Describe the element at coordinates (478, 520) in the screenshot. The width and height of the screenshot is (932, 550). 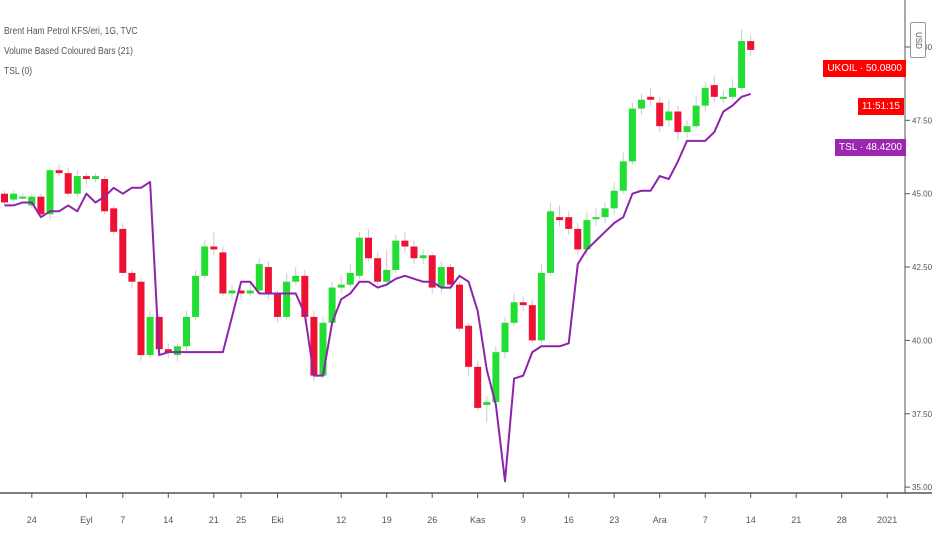
I see `x-tick-label: Kas` at that location.